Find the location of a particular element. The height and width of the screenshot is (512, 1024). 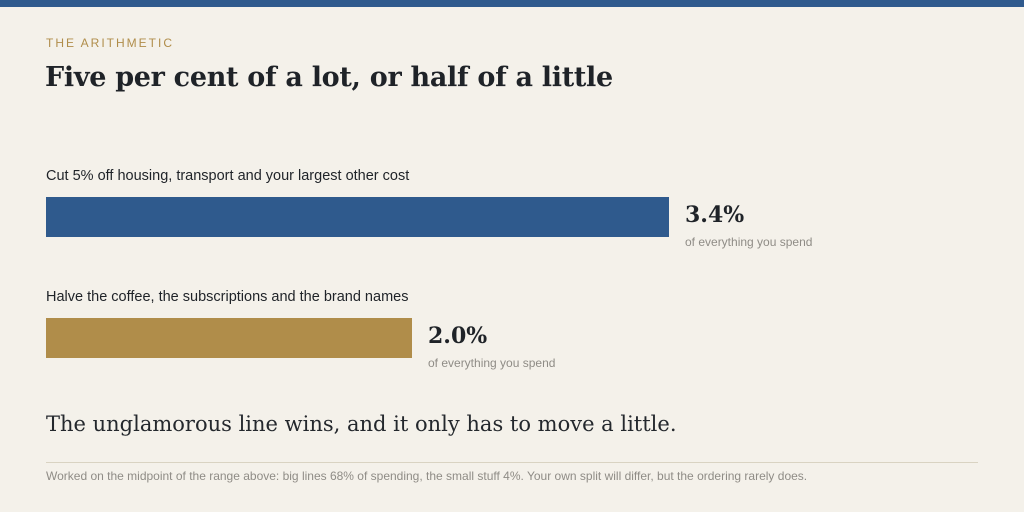

footnote-divider is located at coordinates (512, 462).